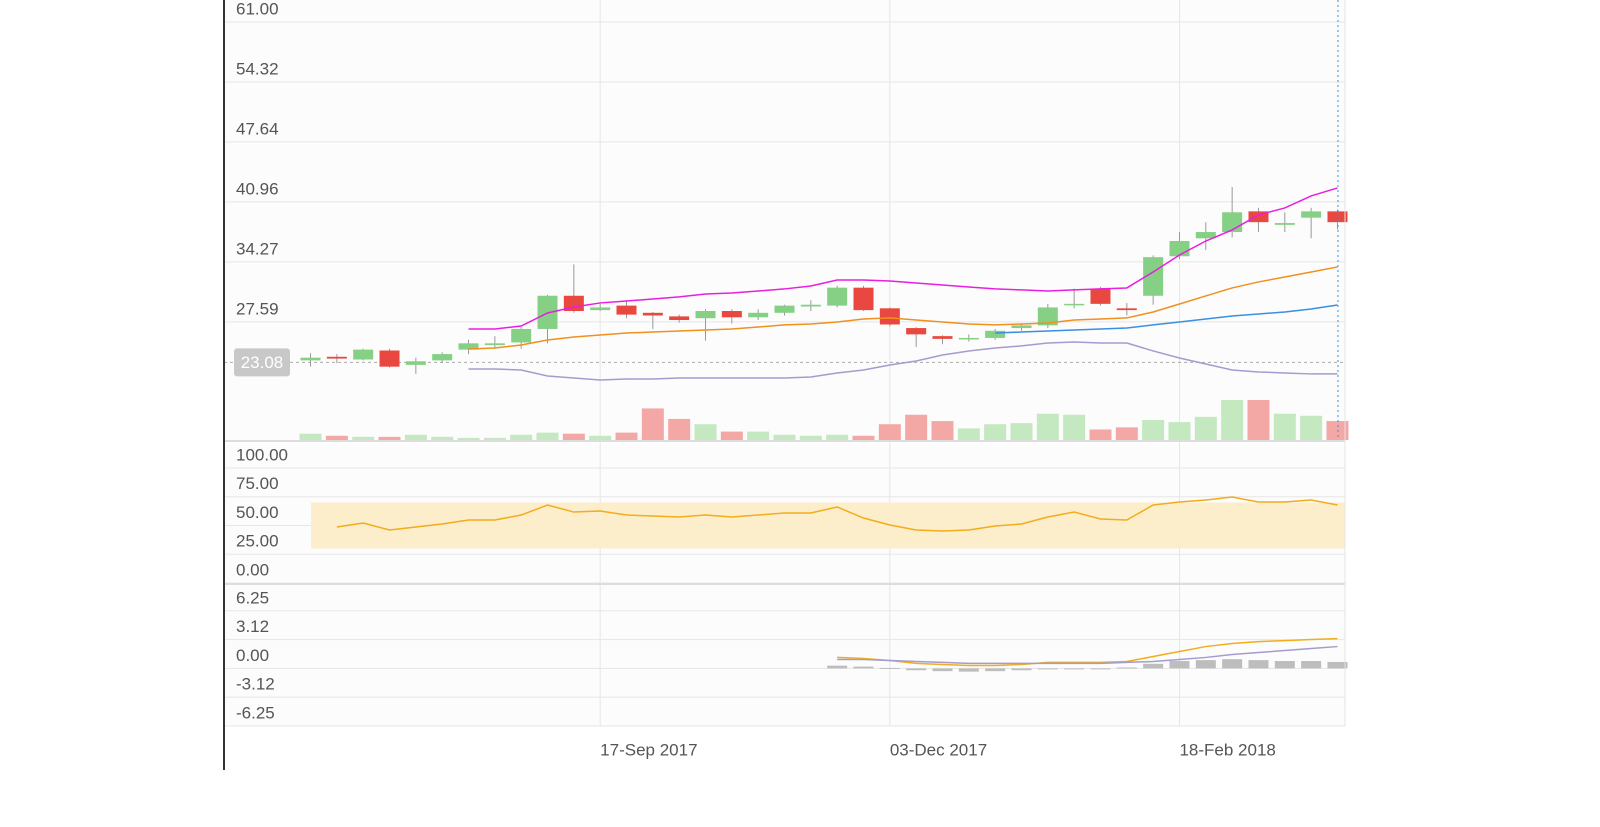  Describe the element at coordinates (257, 248) in the screenshot. I see `y-tick-label: 34.27` at that location.